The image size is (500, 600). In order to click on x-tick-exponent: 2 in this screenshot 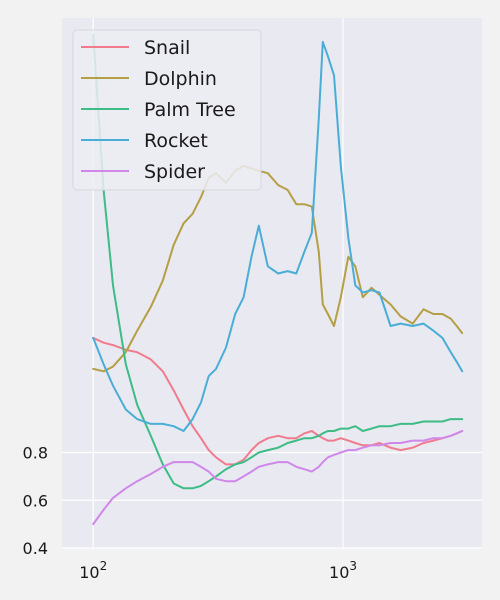, I will do `click(104, 566)`.